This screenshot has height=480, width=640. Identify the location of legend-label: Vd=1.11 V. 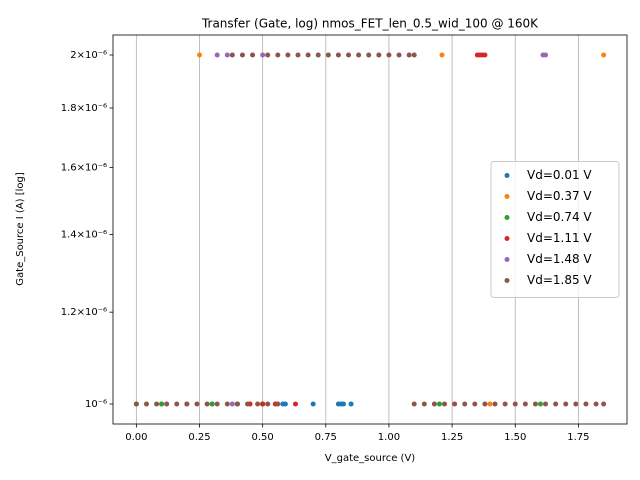
(559, 238).